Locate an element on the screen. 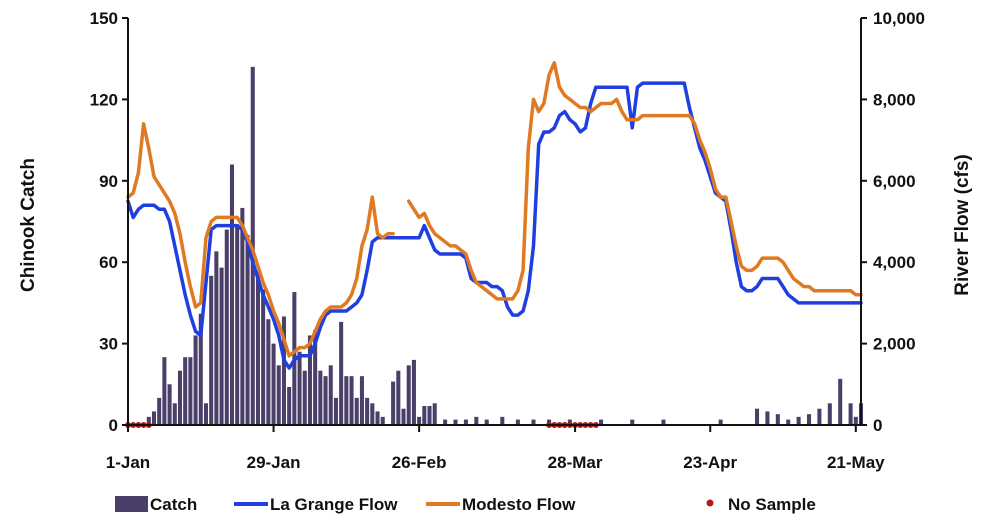 Image resolution: width=1000 pixels, height=522 pixels. left-axis-title: Chinook Catch is located at coordinates (28, 225).